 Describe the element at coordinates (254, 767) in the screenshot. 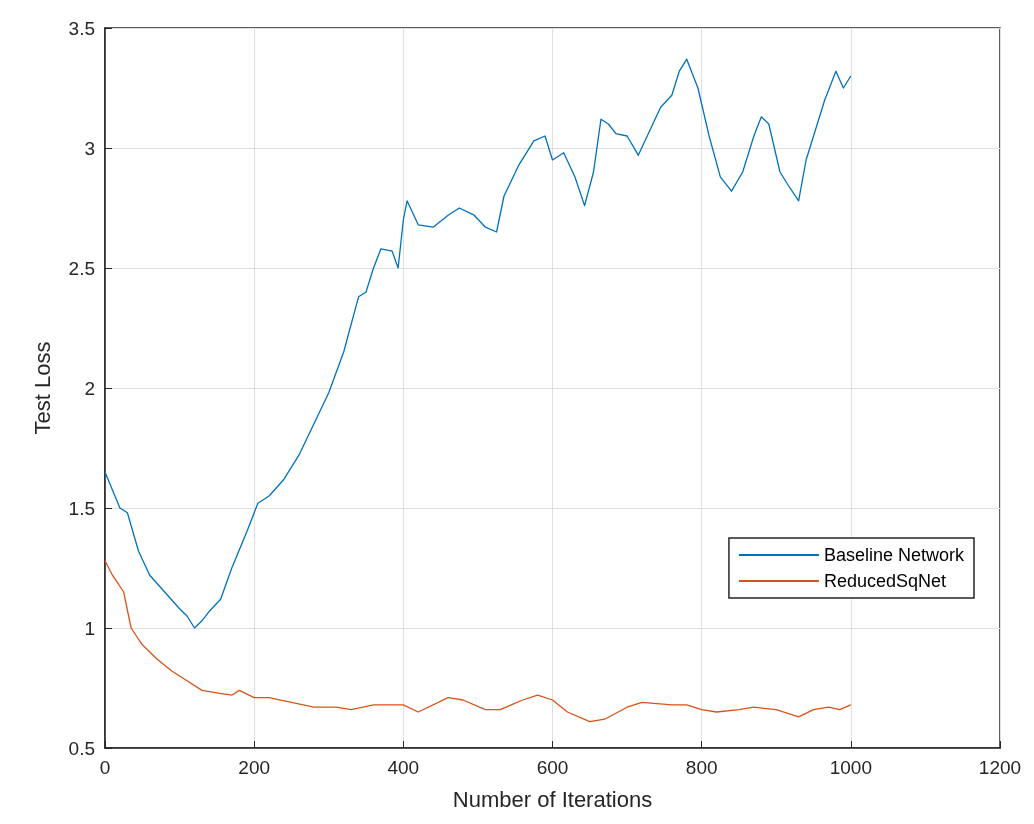

I see `x-tick-label: 200` at that location.